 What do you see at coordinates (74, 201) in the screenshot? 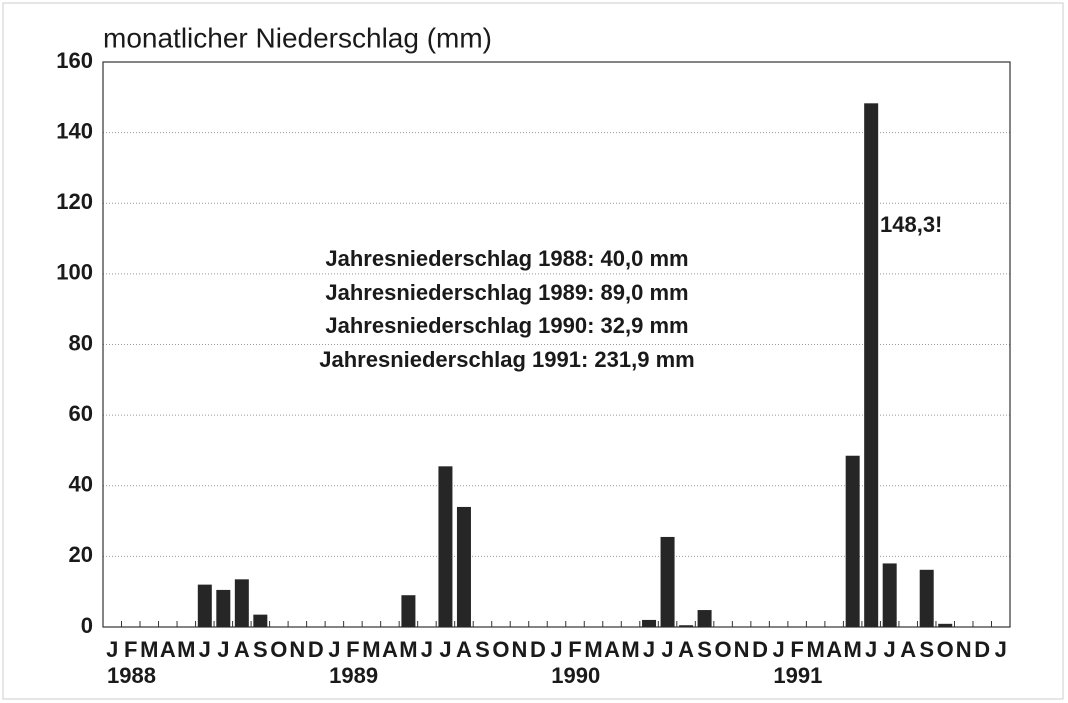
I see `y-tick-label: 120` at bounding box center [74, 201].